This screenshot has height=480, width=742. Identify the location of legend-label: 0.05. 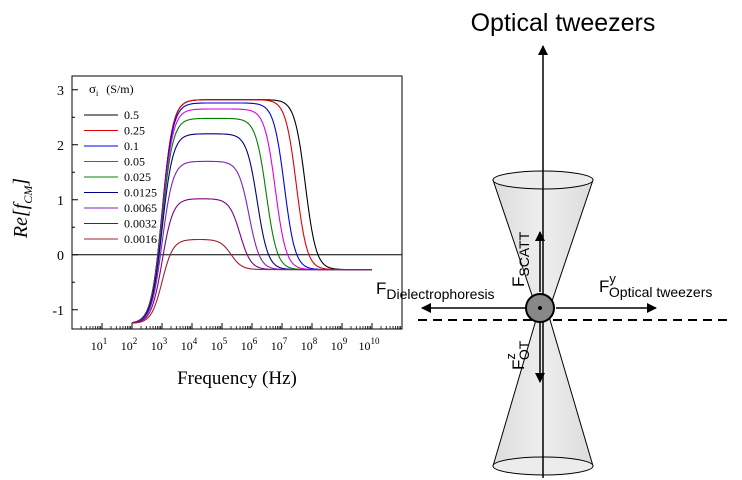
(134, 162).